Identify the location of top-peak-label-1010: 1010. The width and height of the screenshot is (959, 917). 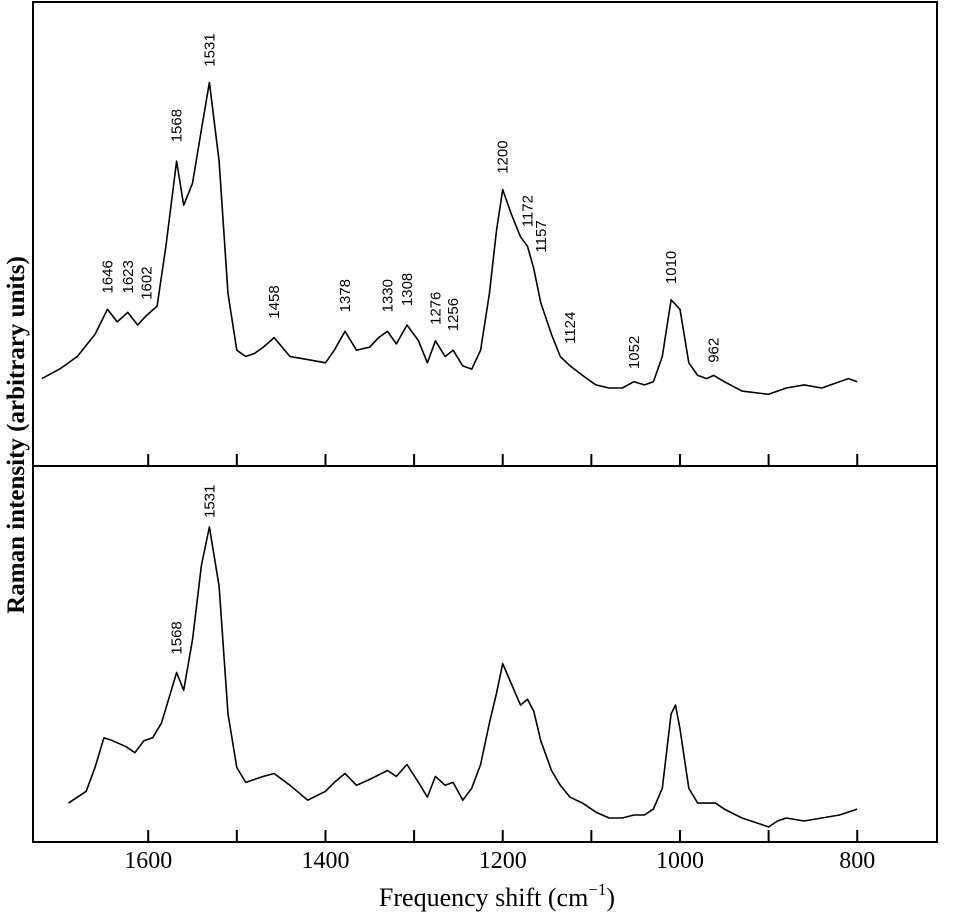
(671, 267).